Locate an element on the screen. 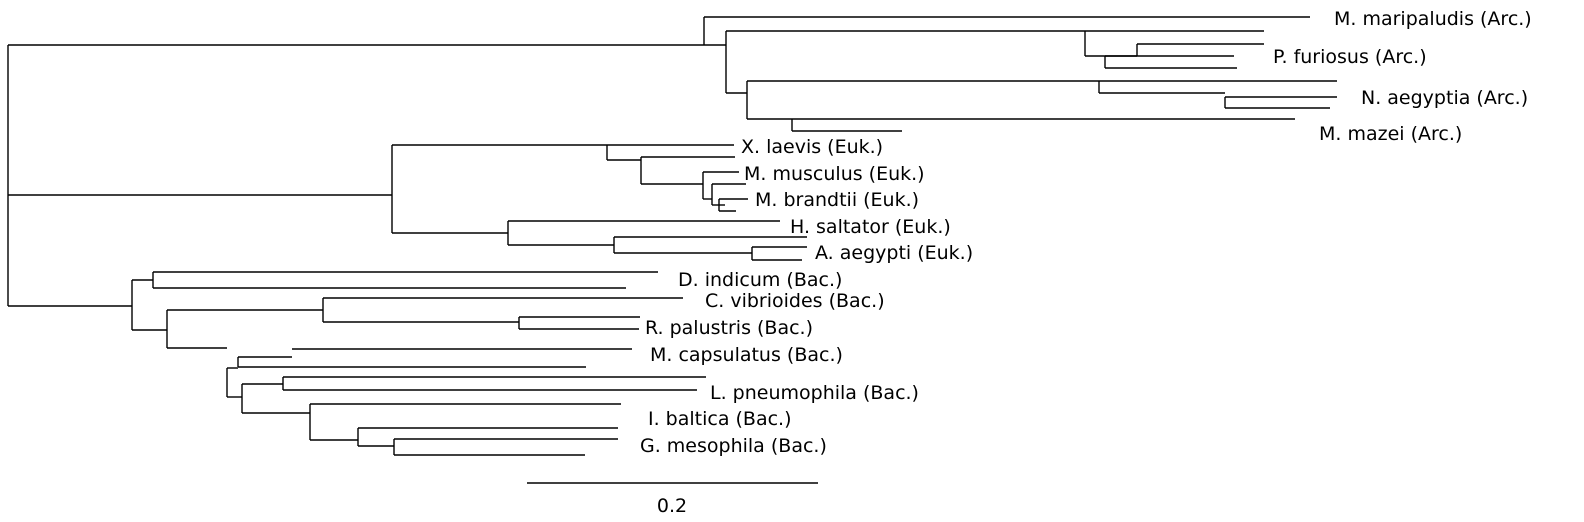  scale-bar: 0.2 is located at coordinates (672, 499).